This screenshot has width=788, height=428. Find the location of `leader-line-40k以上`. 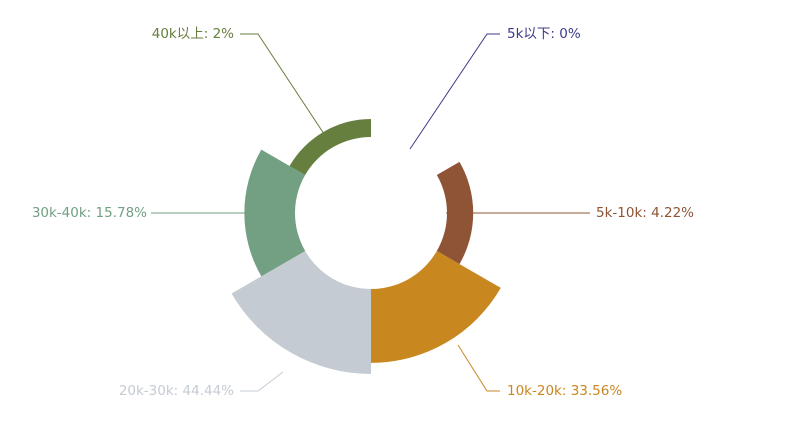

leader-line-40k以上 is located at coordinates (286, 90).